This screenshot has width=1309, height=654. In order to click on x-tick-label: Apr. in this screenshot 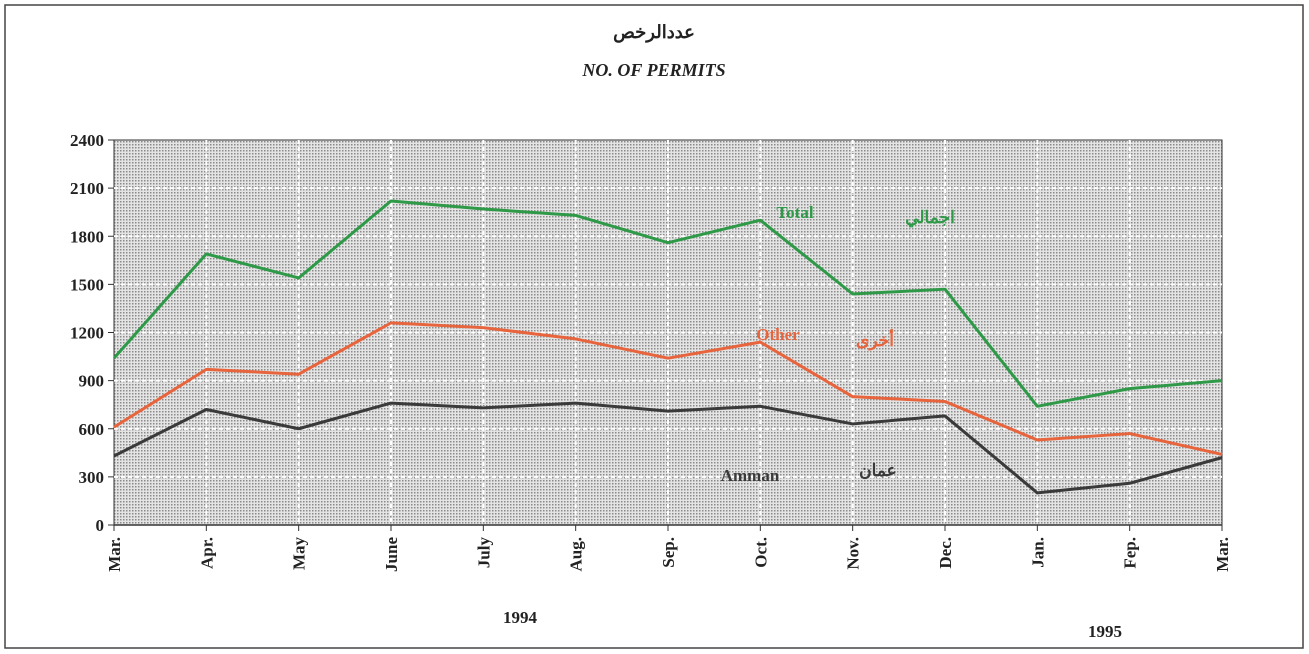, I will do `click(206, 553)`.